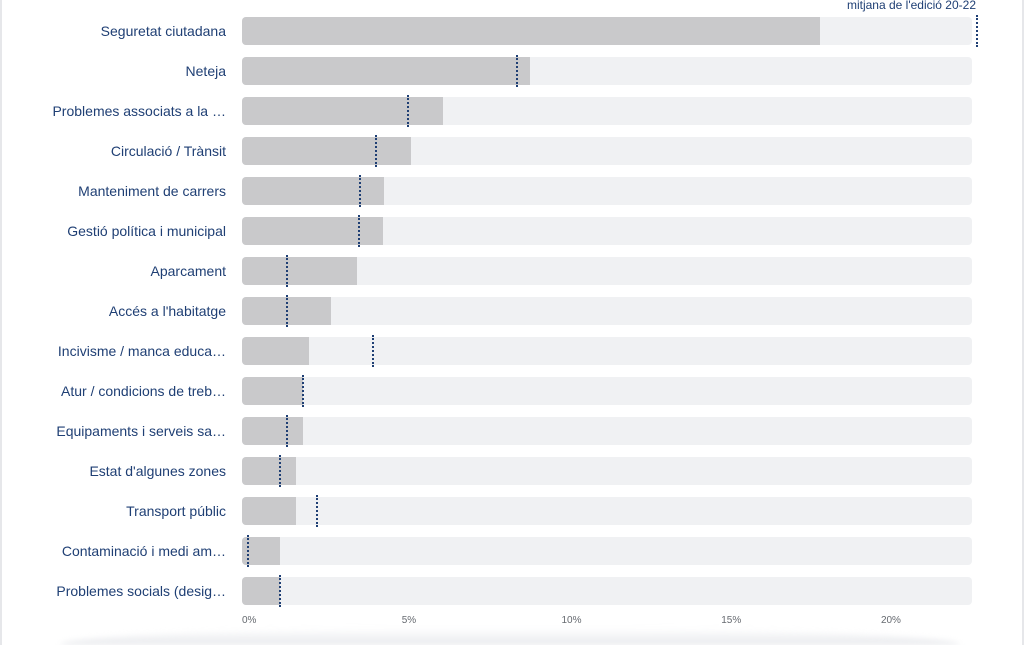 The height and width of the screenshot is (645, 1032). I want to click on chart-frame-right, so click(1023, 322).